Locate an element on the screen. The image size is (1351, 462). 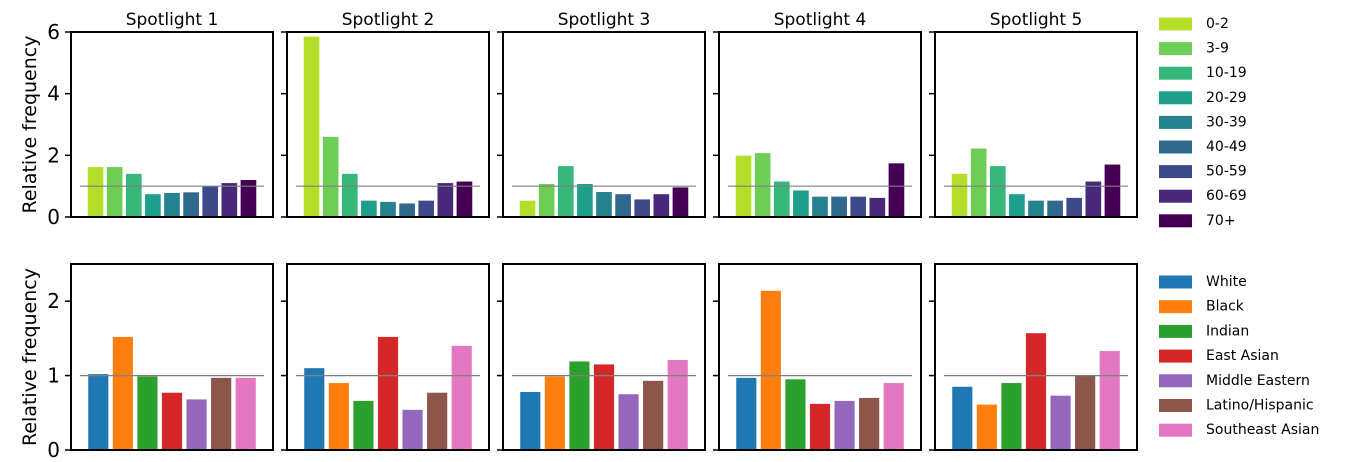
y-tick-label: 6 is located at coordinates (53, 32).